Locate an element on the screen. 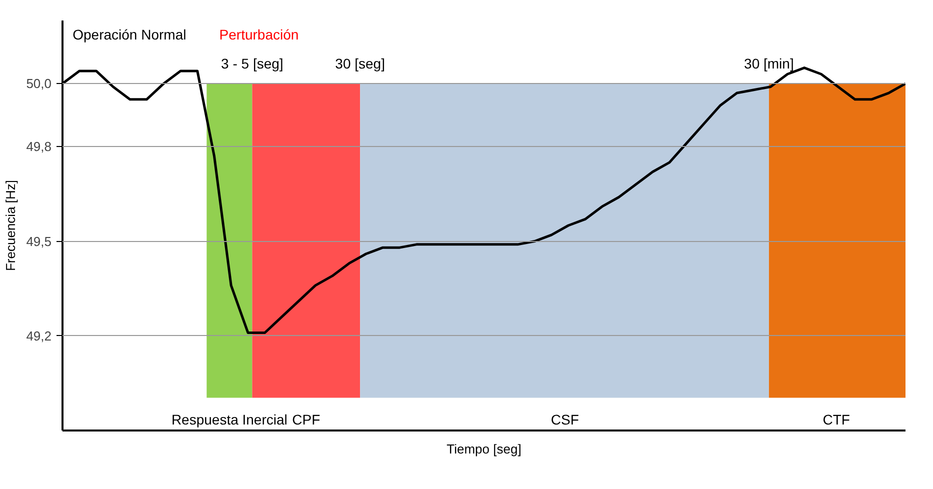 The width and height of the screenshot is (933, 489). x-axis-title: Tiempo [seg] is located at coordinates (484, 449).